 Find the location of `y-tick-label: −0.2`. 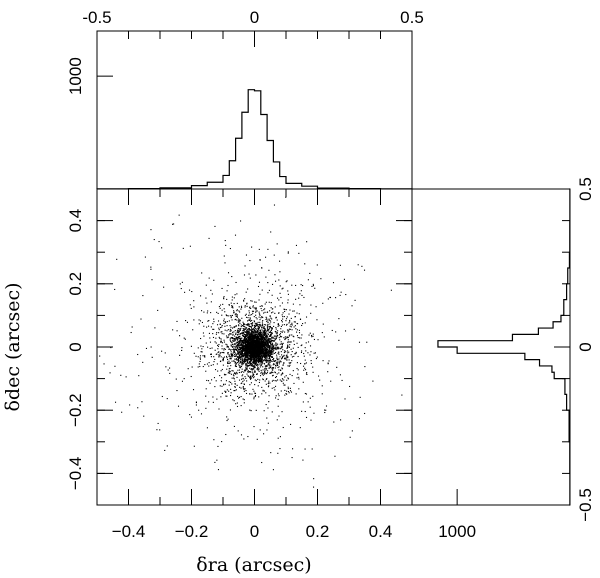

y-tick-label: −0.2 is located at coordinates (75, 410).